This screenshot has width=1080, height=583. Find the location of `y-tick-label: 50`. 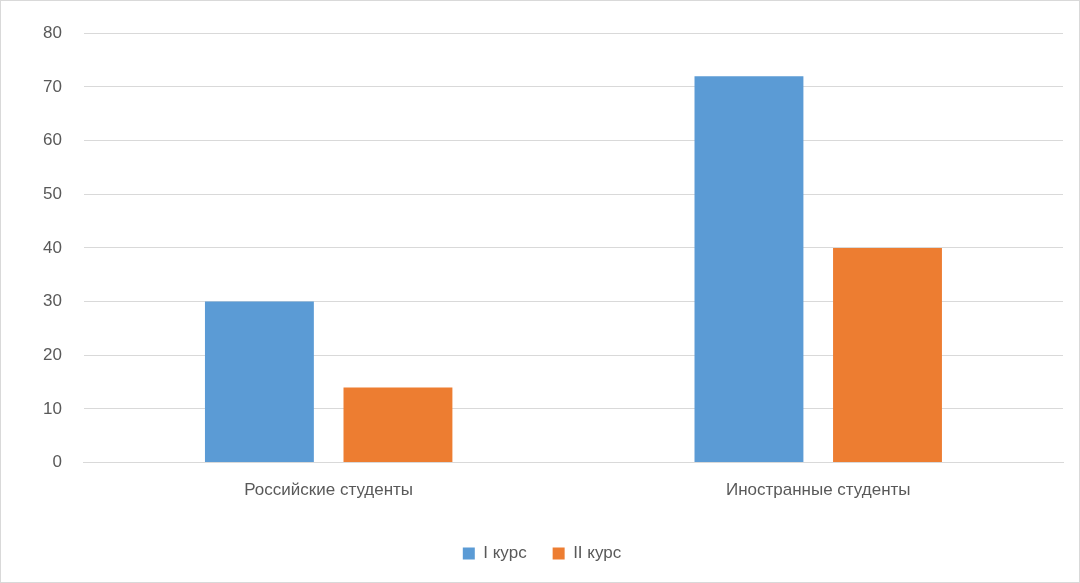

y-tick-label: 50 is located at coordinates (52, 193).